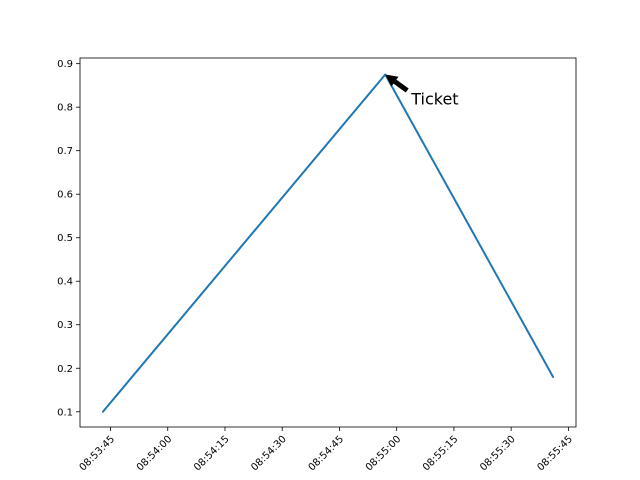 The width and height of the screenshot is (640, 480). I want to click on y-tick-label: 0.4, so click(65, 282).